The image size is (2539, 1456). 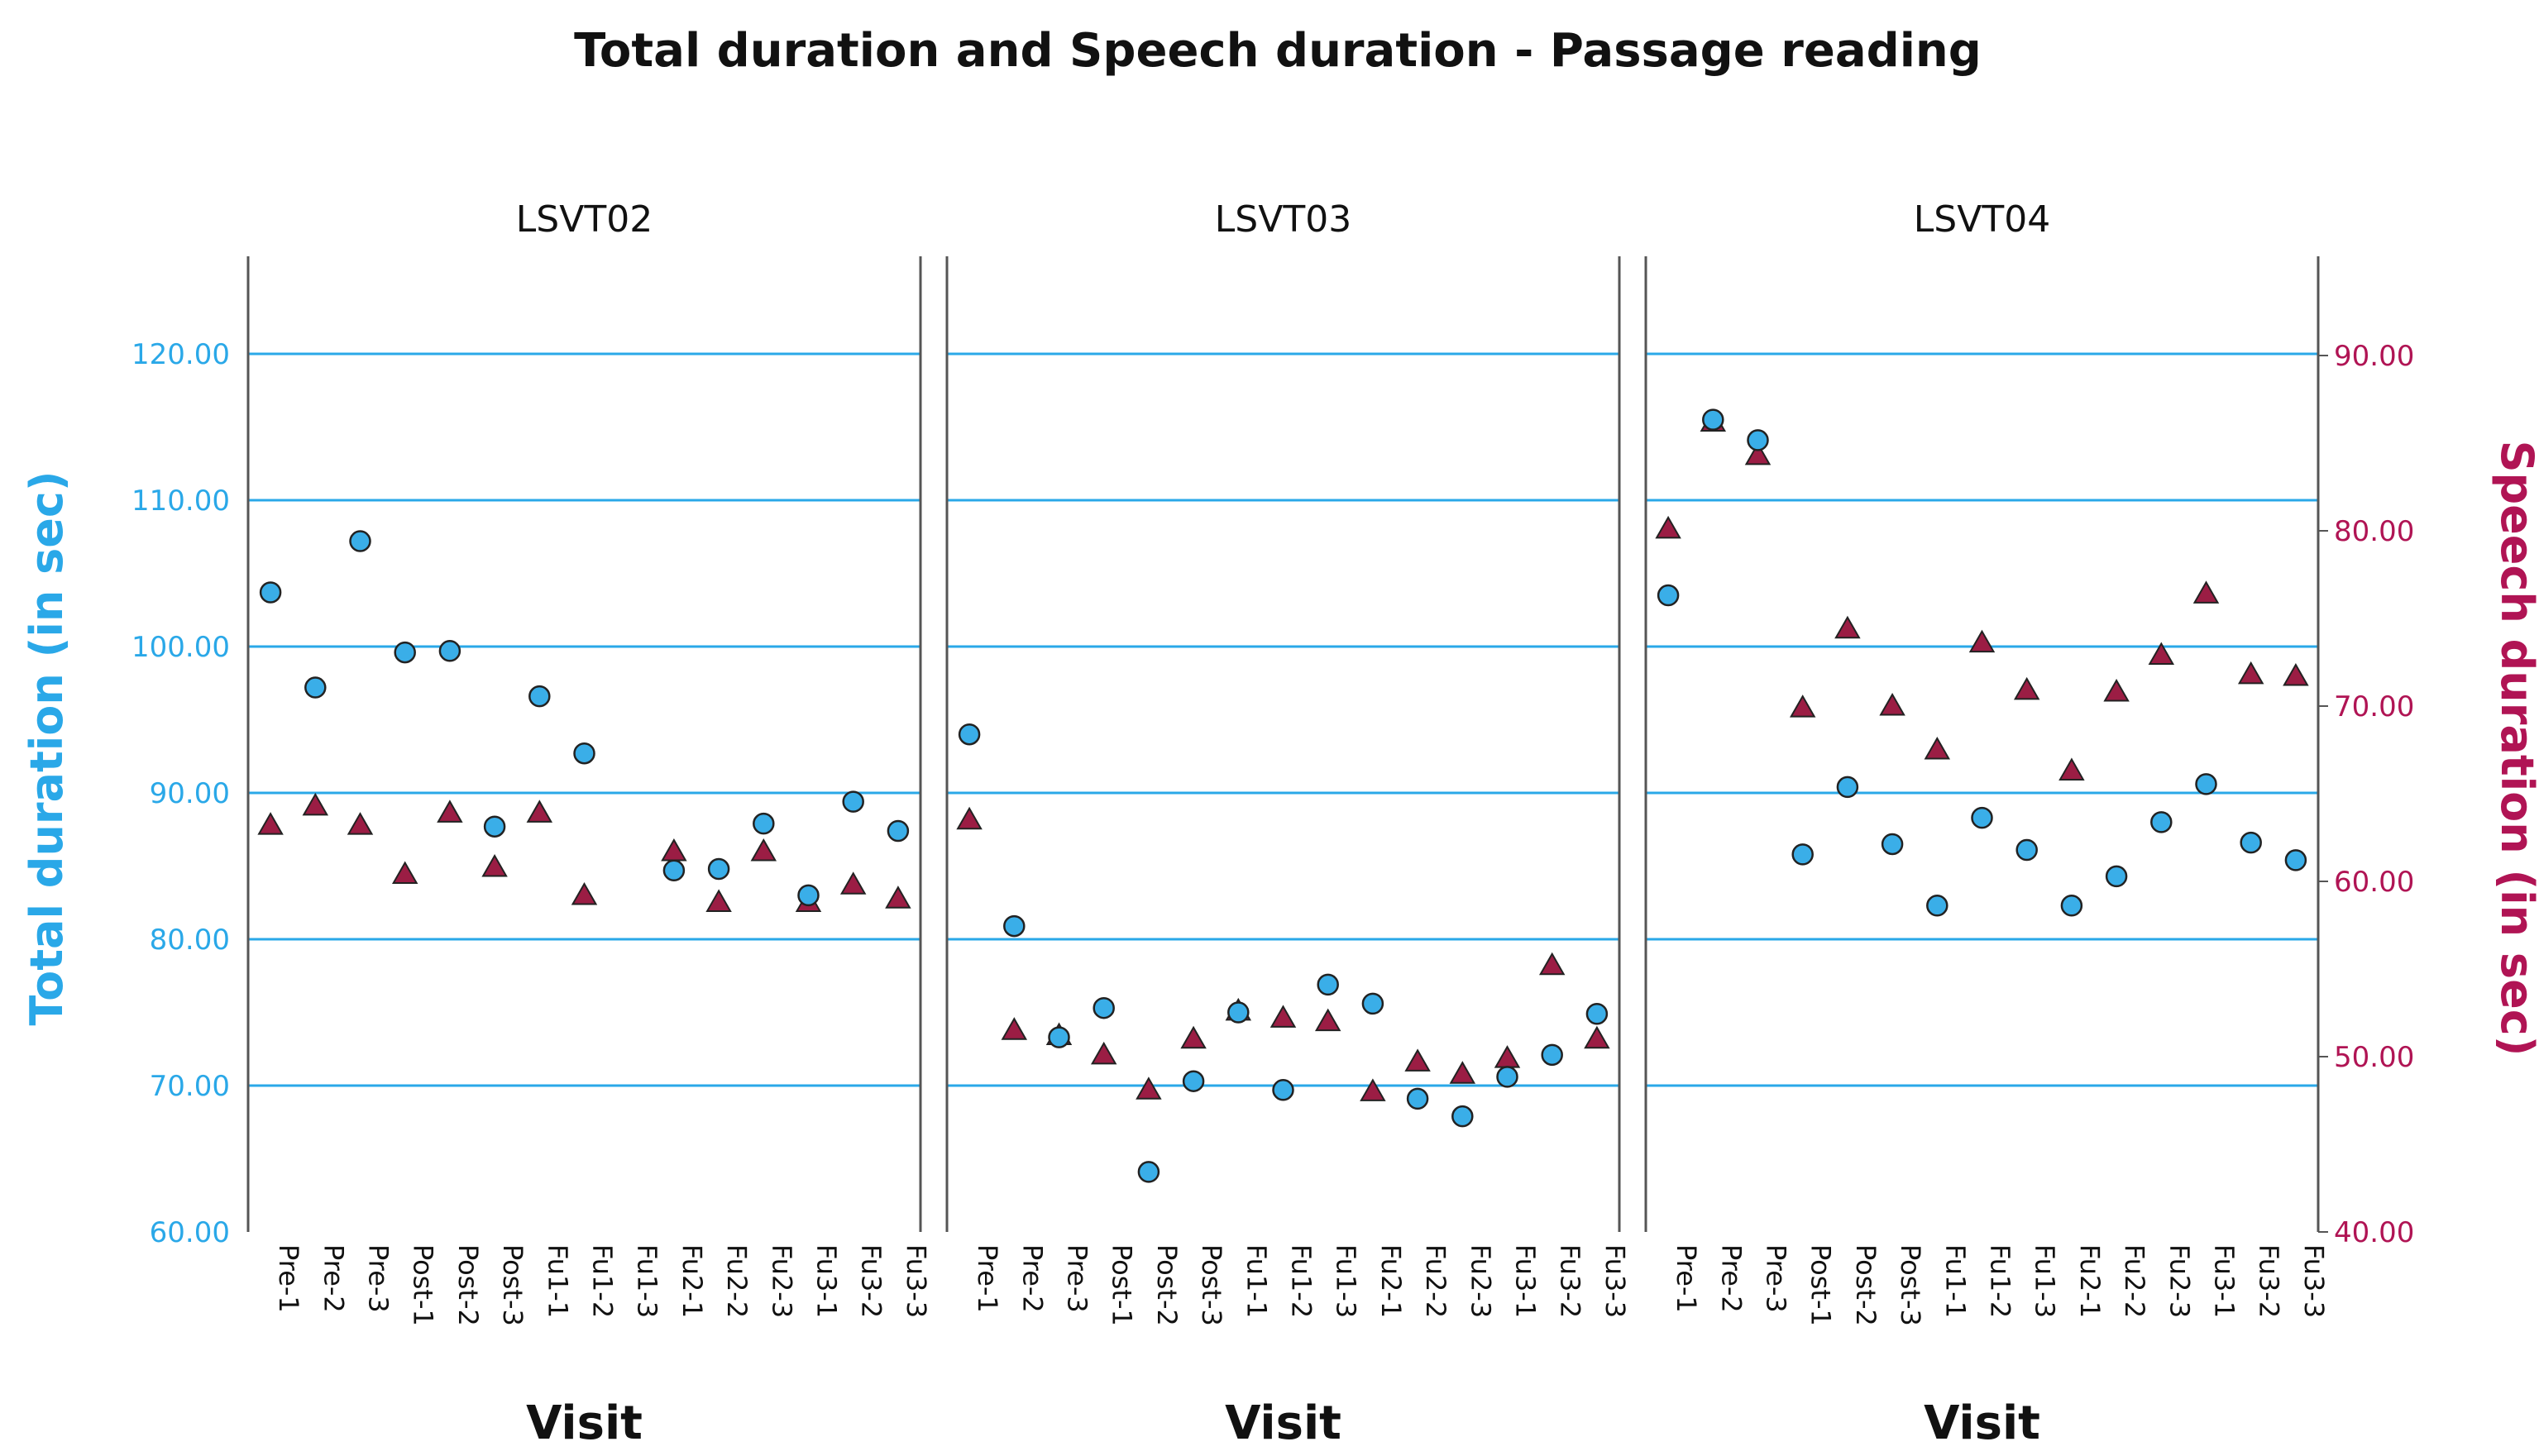 What do you see at coordinates (2374, 1232) in the screenshot?
I see `right-y-tick-label: 40.00` at bounding box center [2374, 1232].